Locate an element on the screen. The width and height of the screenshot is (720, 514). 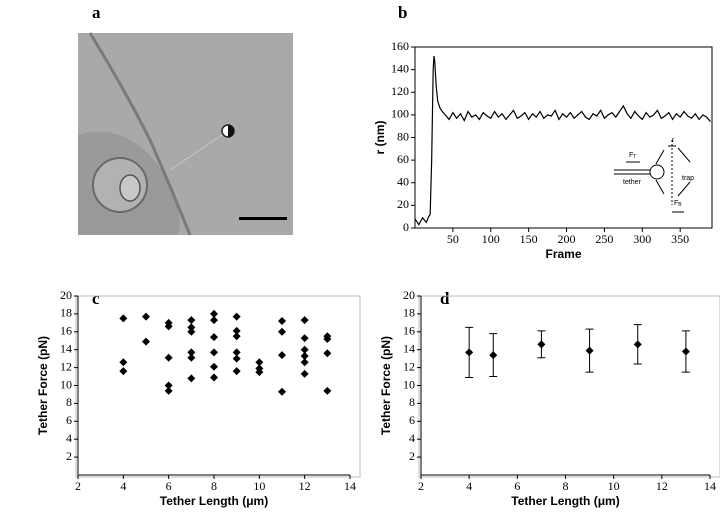
inset-label: FB is located at coordinates (678, 204).